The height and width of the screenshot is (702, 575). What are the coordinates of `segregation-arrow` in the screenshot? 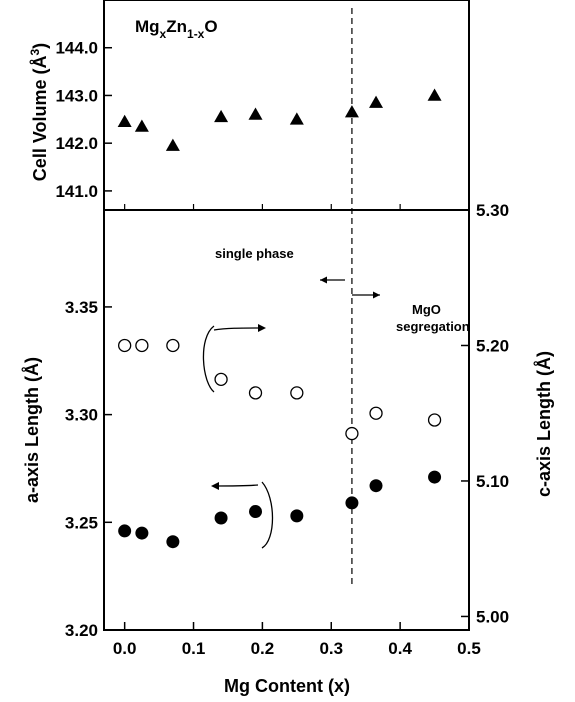 It's located at (366, 295).